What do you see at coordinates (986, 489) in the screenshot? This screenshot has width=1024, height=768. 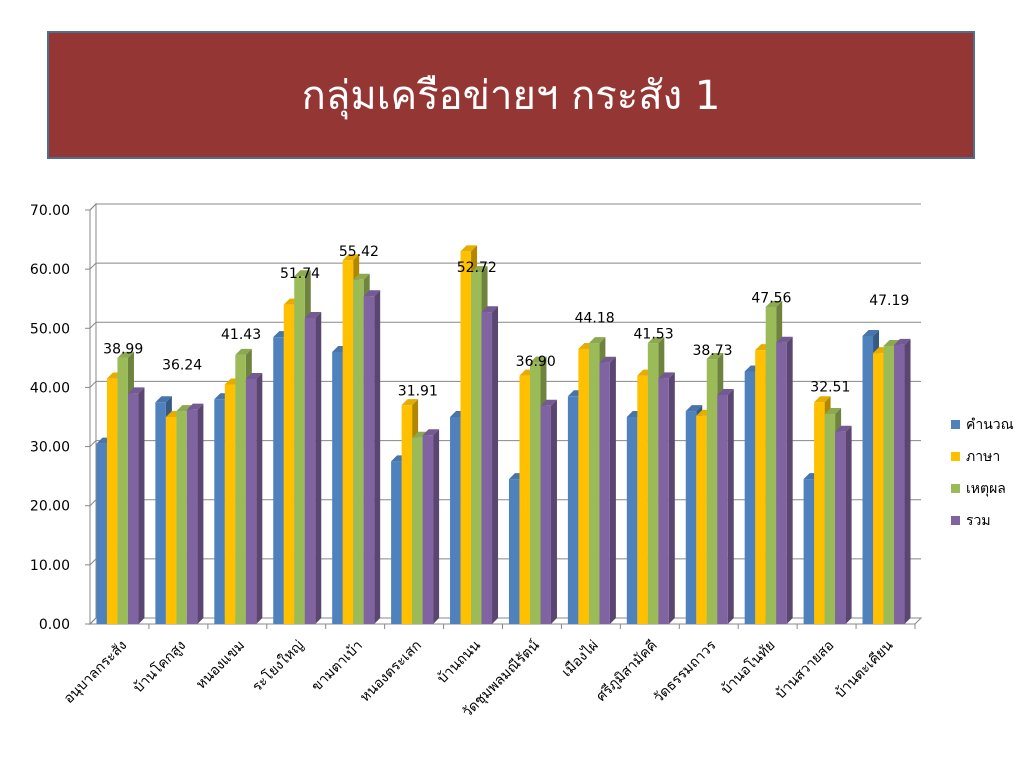 I see `legend-label: เหตุผล` at bounding box center [986, 489].